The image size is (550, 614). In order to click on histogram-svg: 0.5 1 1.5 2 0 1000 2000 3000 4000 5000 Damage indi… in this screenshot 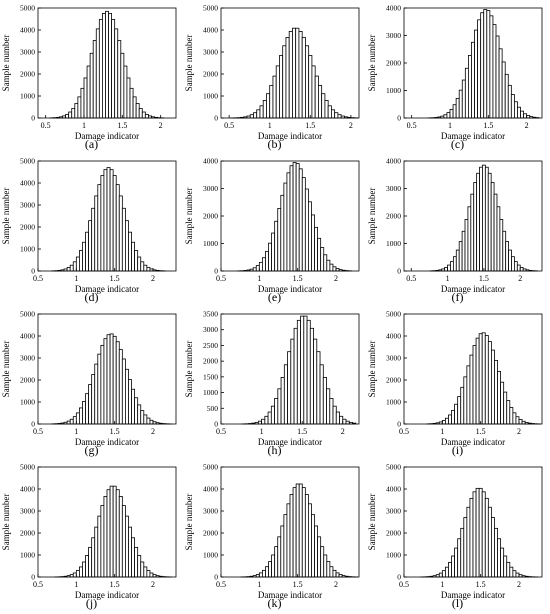, I will do `click(272, 531)`.